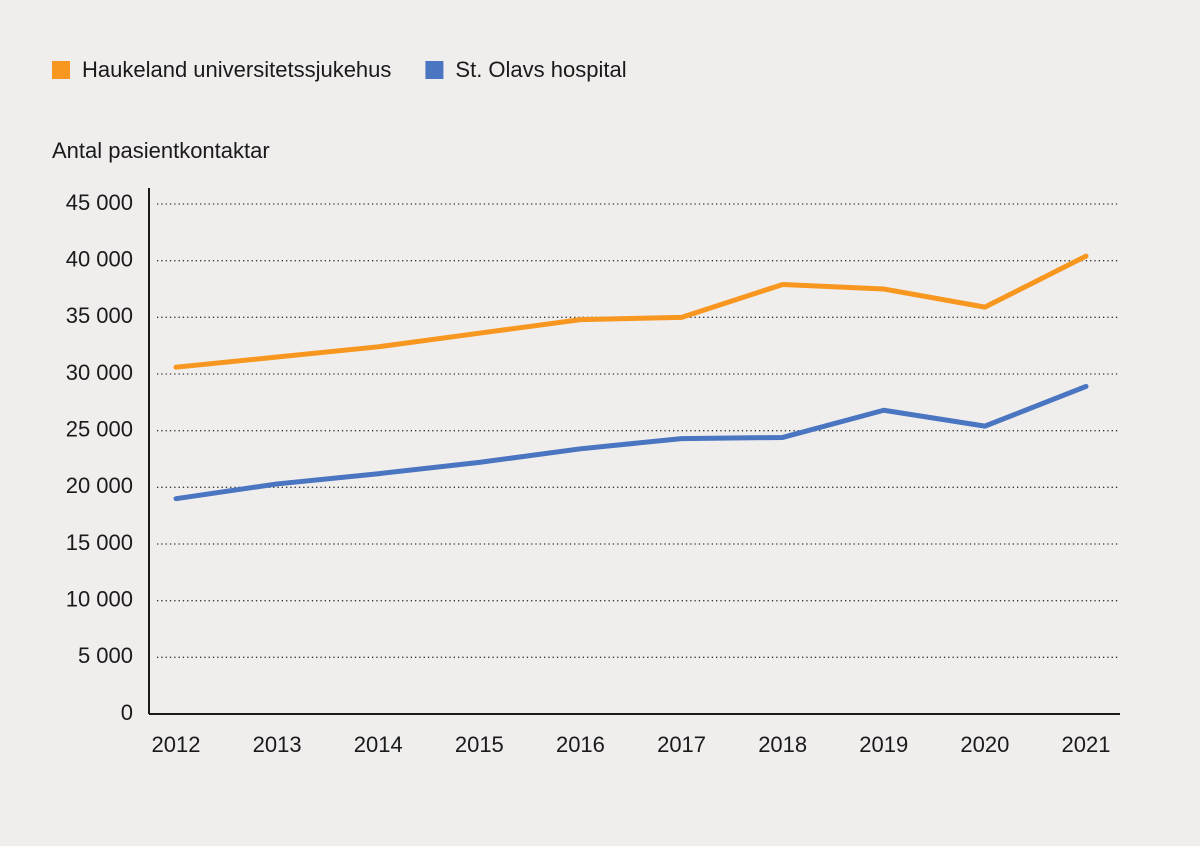  What do you see at coordinates (681, 744) in the screenshot?
I see `x-tick-label: 2017` at bounding box center [681, 744].